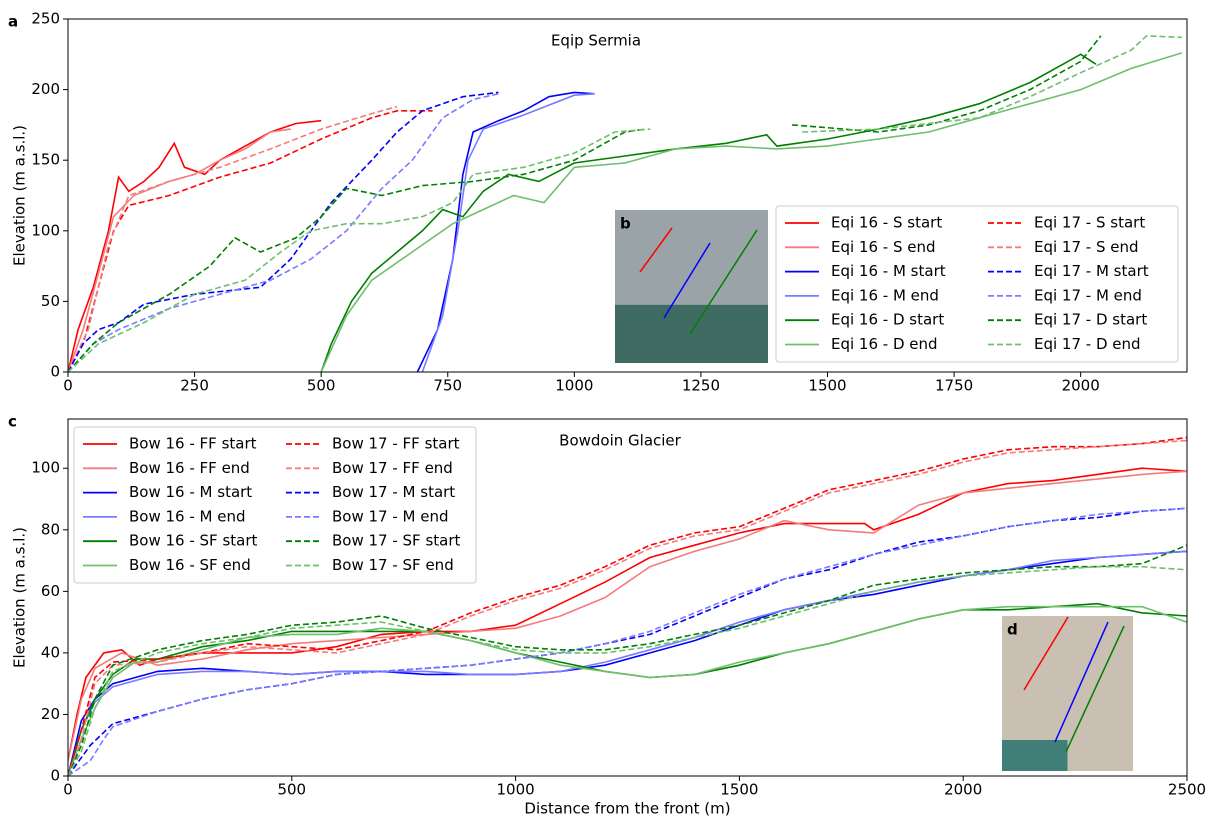  Describe the element at coordinates (193, 444) in the screenshot. I see `legend-label: Bow 16 - FF start` at that location.